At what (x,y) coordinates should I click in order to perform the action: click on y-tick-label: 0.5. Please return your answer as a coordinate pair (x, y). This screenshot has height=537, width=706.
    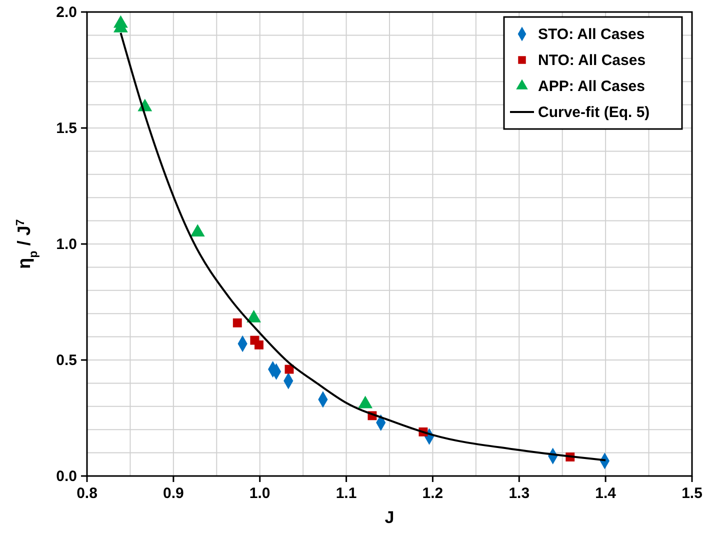
    Looking at the image, I should click on (66, 360).